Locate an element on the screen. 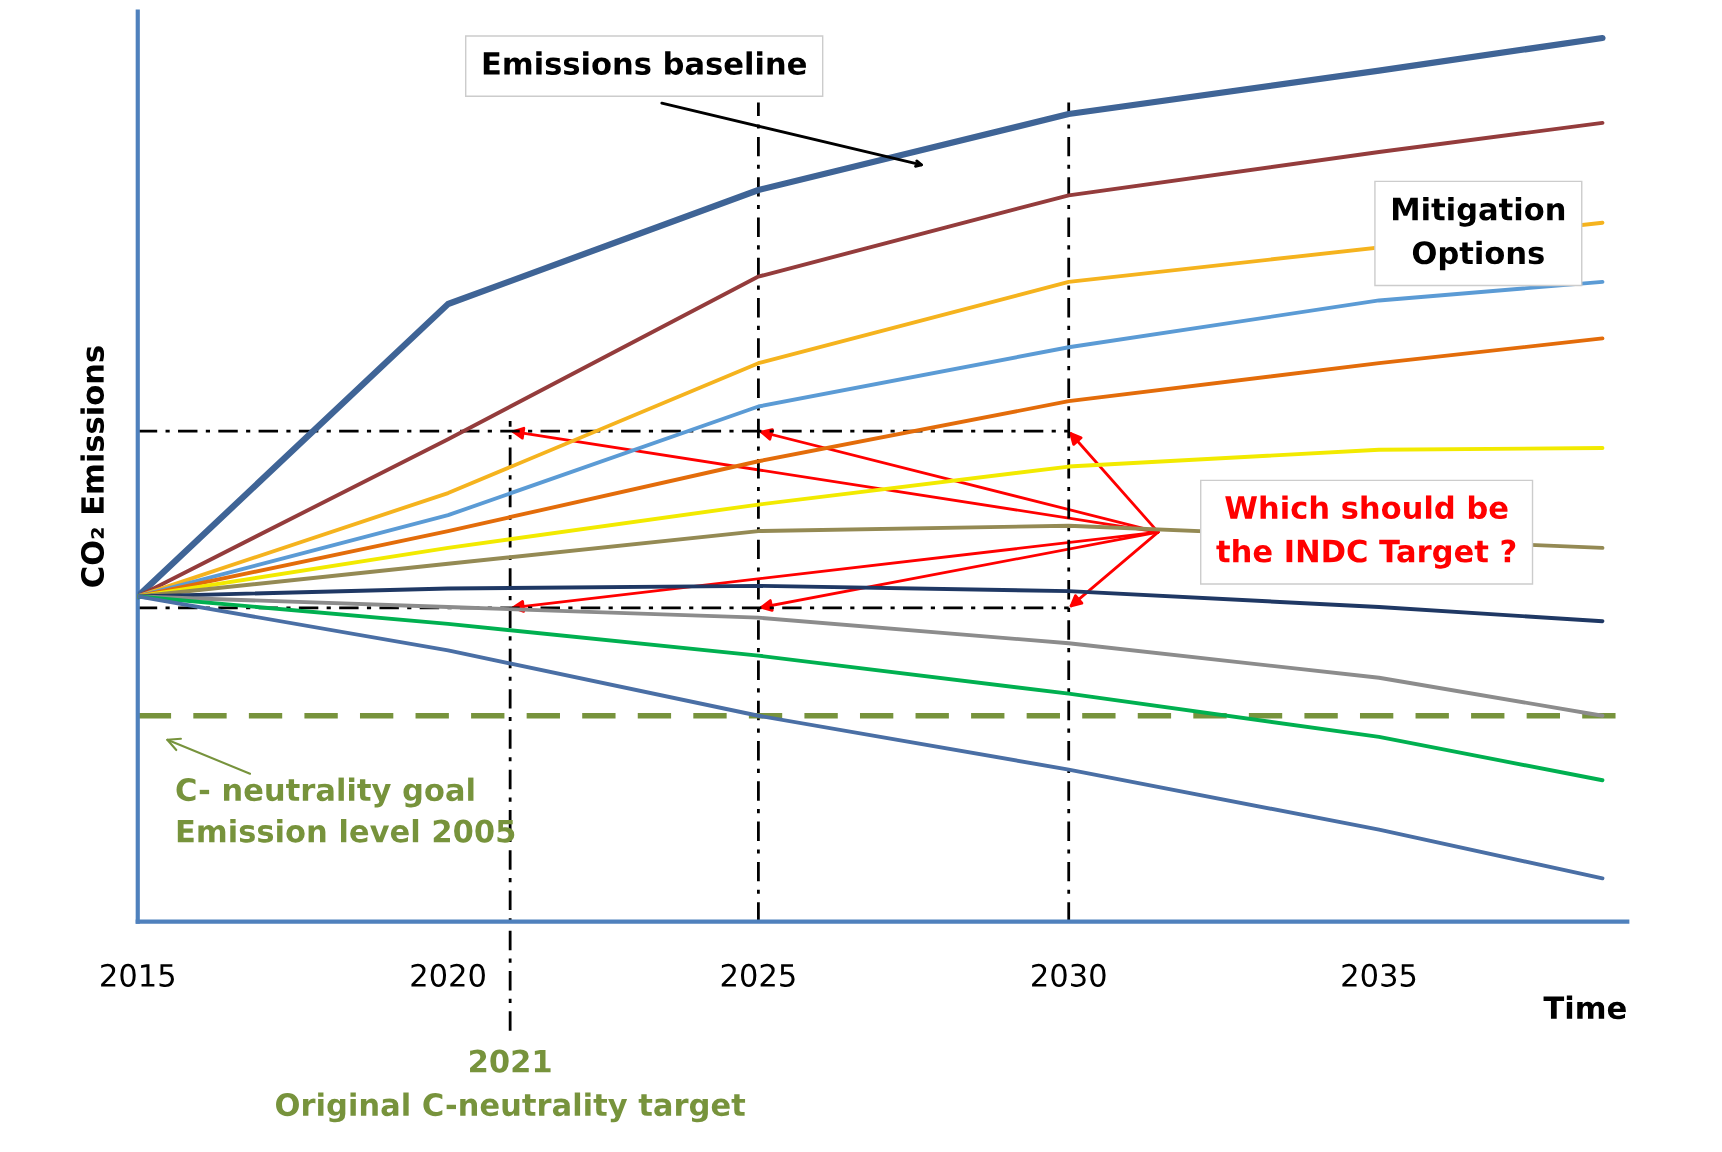  annotation: Emissions baseline is located at coordinates (644, 63).